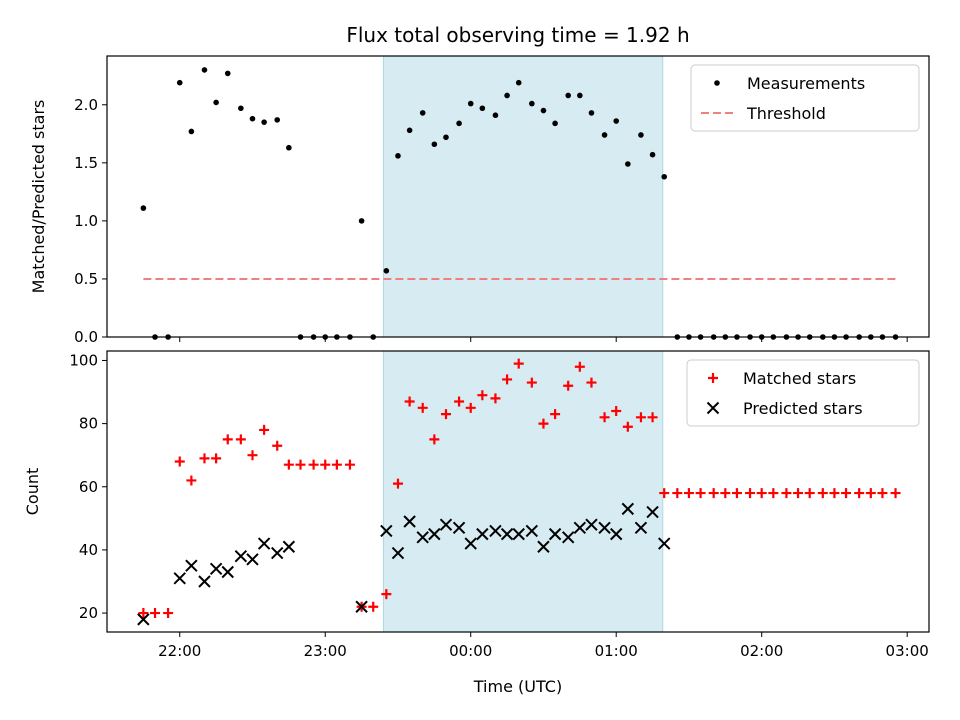  What do you see at coordinates (616, 651) in the screenshot?
I see `x-tick-label: 01:00` at bounding box center [616, 651].